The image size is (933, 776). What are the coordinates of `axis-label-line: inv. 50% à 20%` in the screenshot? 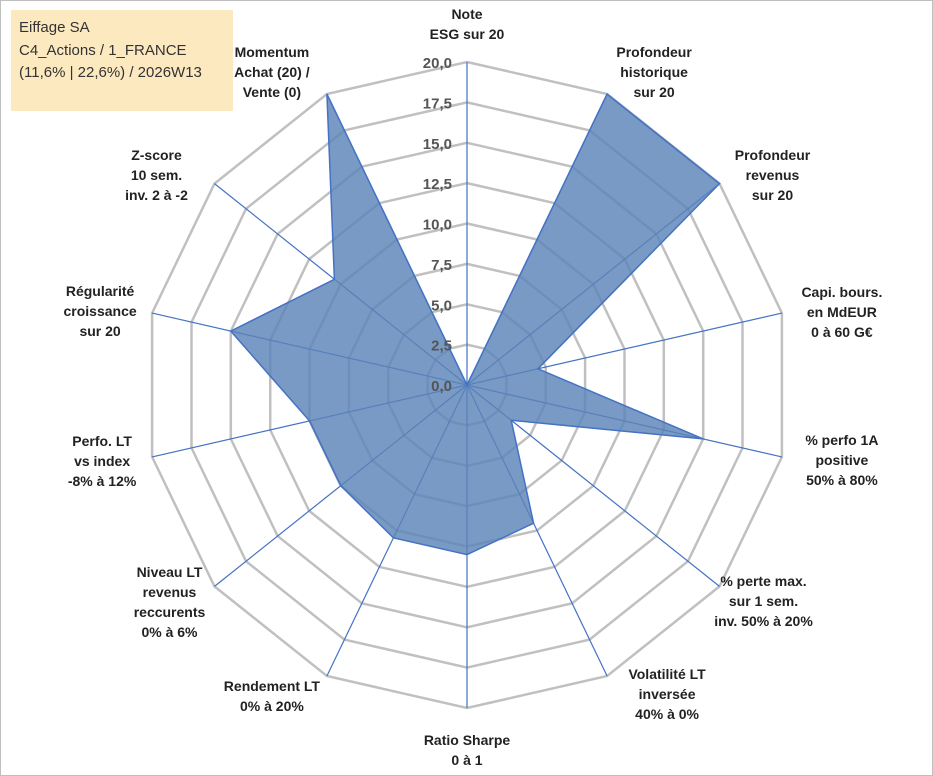 It's located at (763, 621).